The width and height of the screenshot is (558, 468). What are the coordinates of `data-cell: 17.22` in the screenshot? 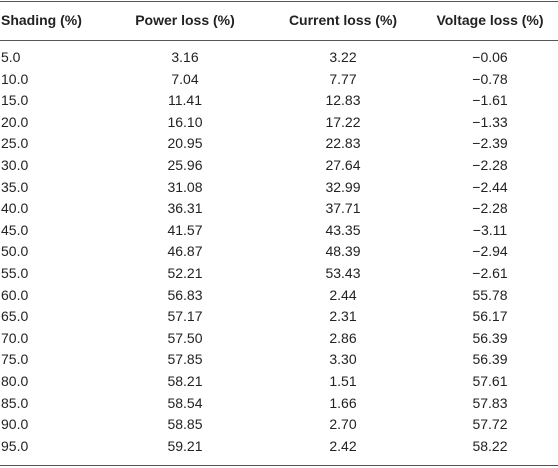 It's located at (343, 121).